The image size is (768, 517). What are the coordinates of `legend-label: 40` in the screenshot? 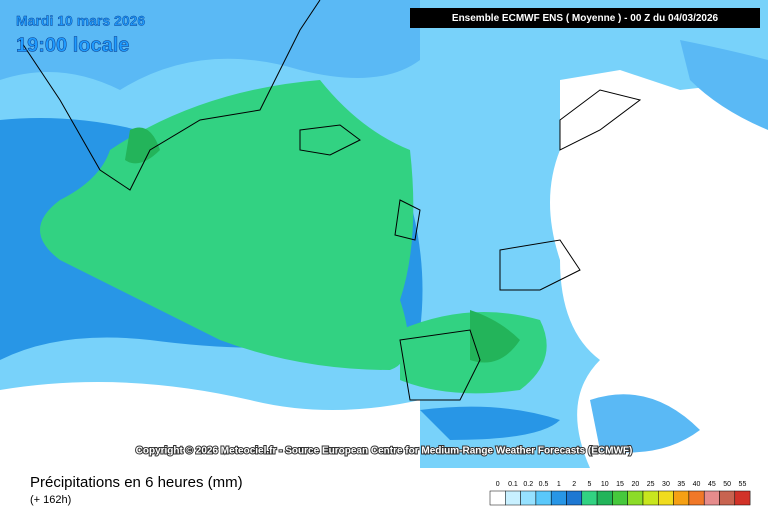 It's located at (697, 484).